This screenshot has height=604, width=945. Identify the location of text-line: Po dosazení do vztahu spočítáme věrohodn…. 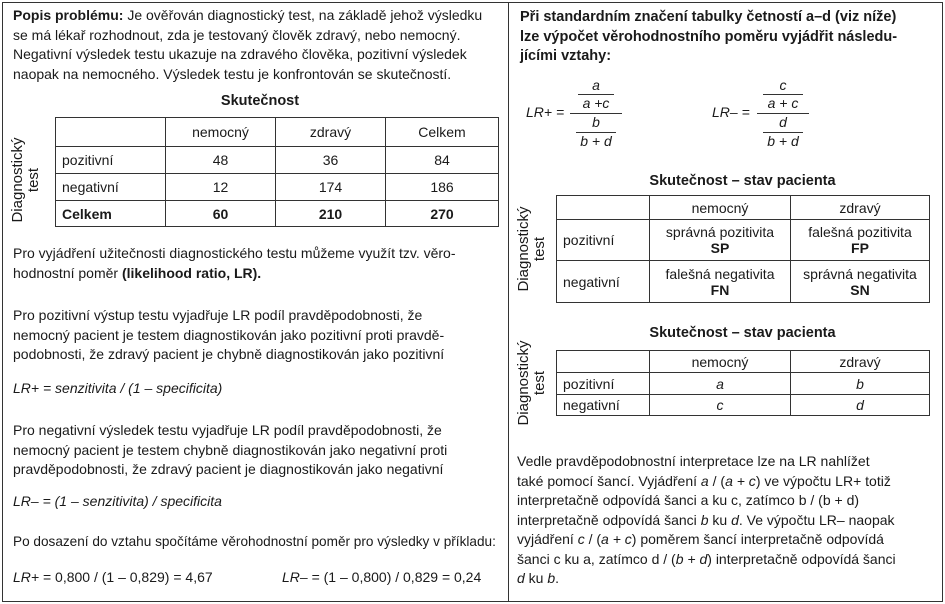
(254, 542).